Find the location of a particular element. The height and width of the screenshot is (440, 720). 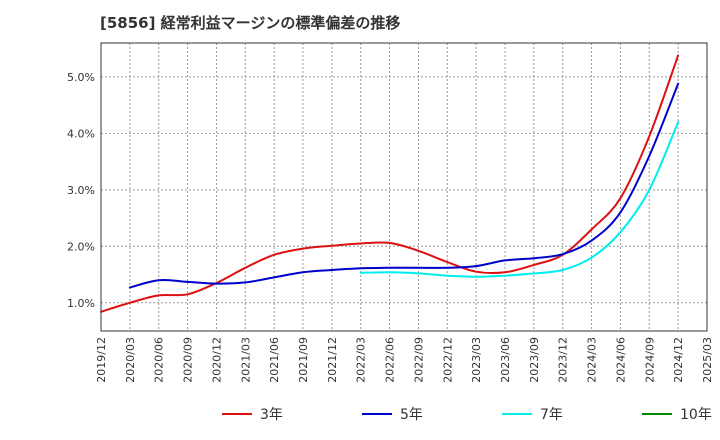

x-tick-label: 2020/09 is located at coordinates (188, 360).